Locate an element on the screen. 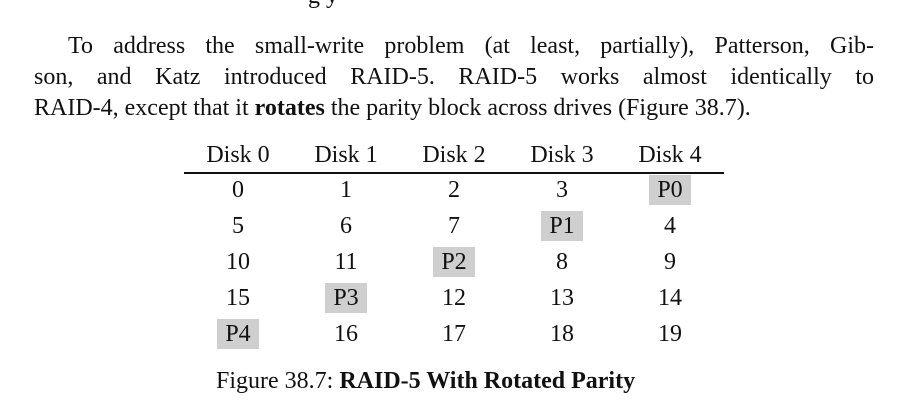 The height and width of the screenshot is (415, 903). parity-block-cell: P3 is located at coordinates (346, 298).